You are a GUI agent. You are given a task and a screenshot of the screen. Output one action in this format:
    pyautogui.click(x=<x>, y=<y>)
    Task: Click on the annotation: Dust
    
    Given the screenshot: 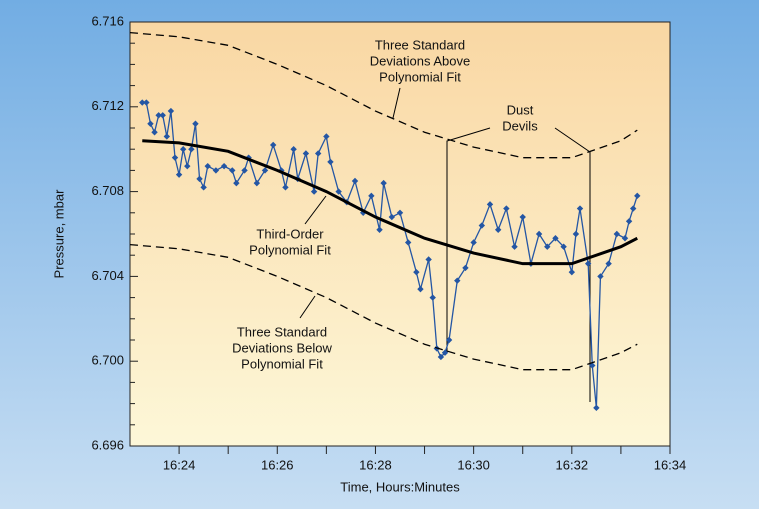 What is the action you would take?
    pyautogui.click(x=520, y=109)
    